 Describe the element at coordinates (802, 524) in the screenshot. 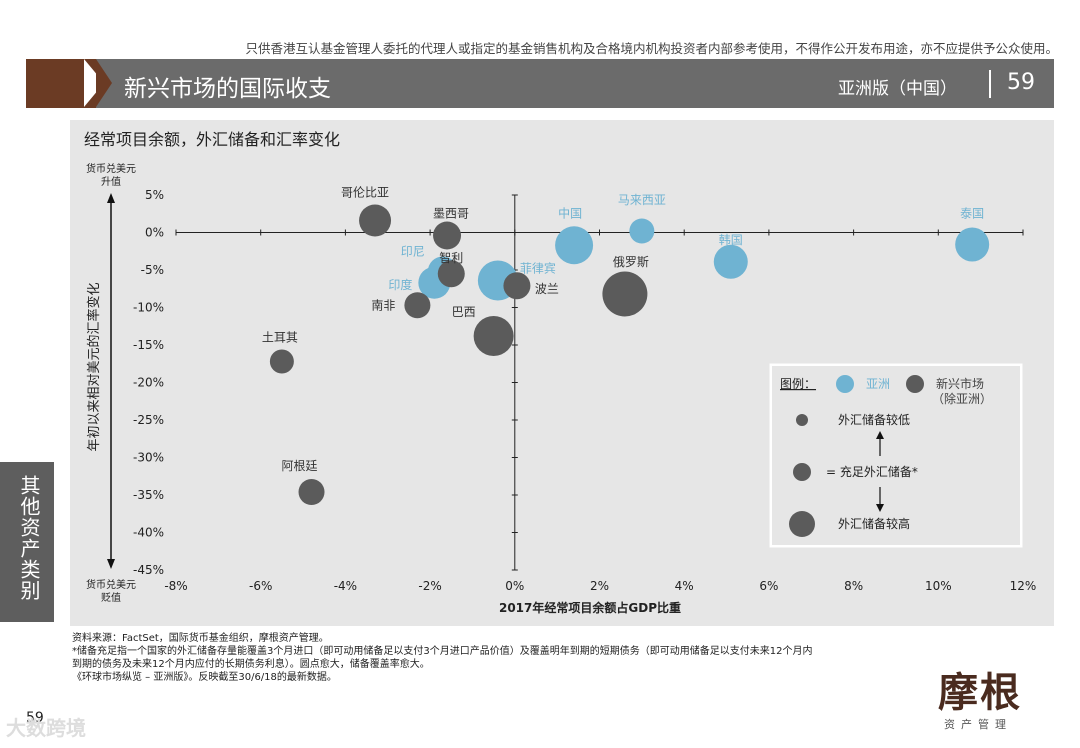

I see `legend-high-dot` at that location.